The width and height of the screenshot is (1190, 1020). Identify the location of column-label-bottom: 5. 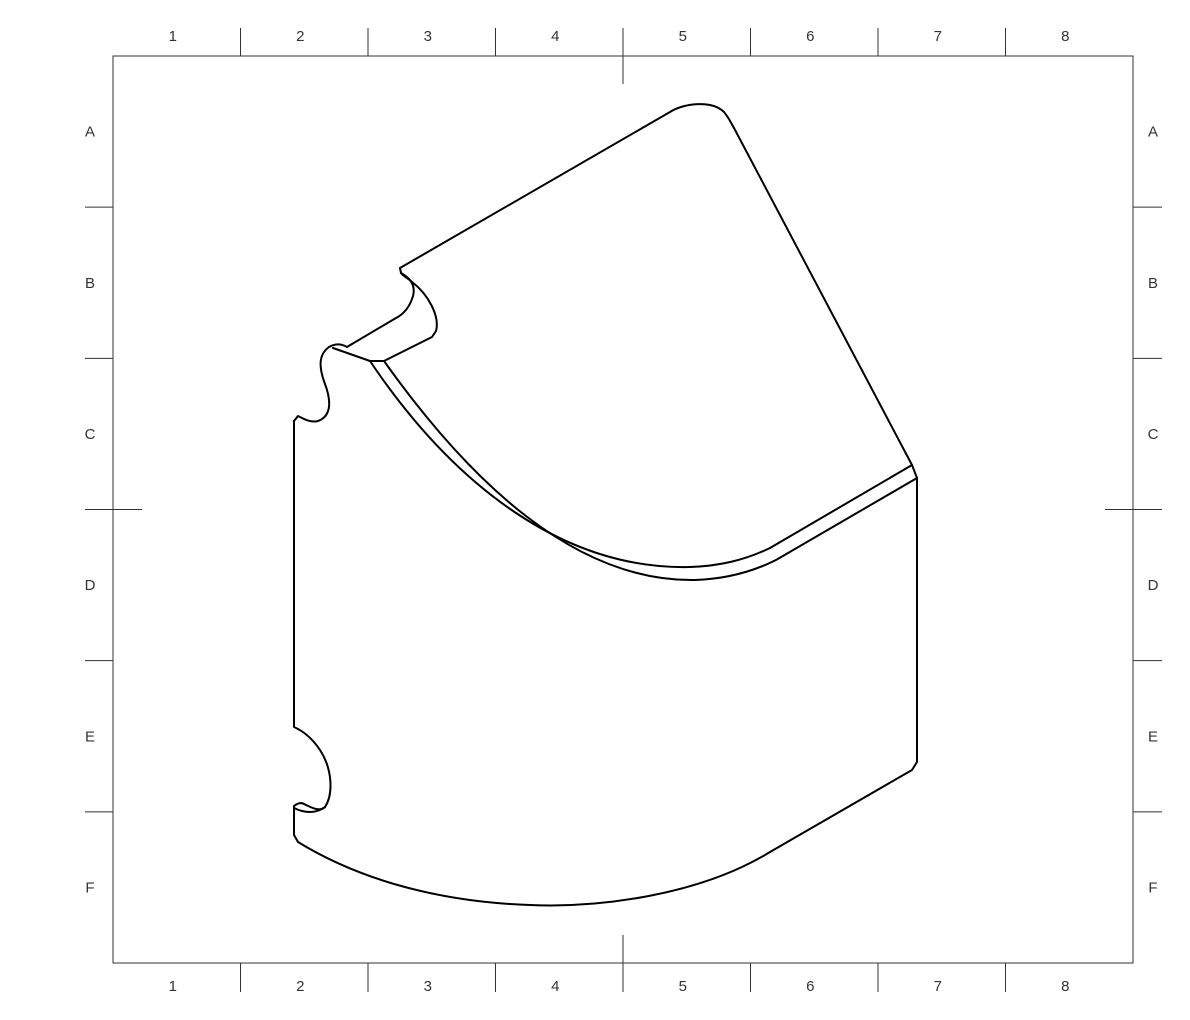
(683, 986).